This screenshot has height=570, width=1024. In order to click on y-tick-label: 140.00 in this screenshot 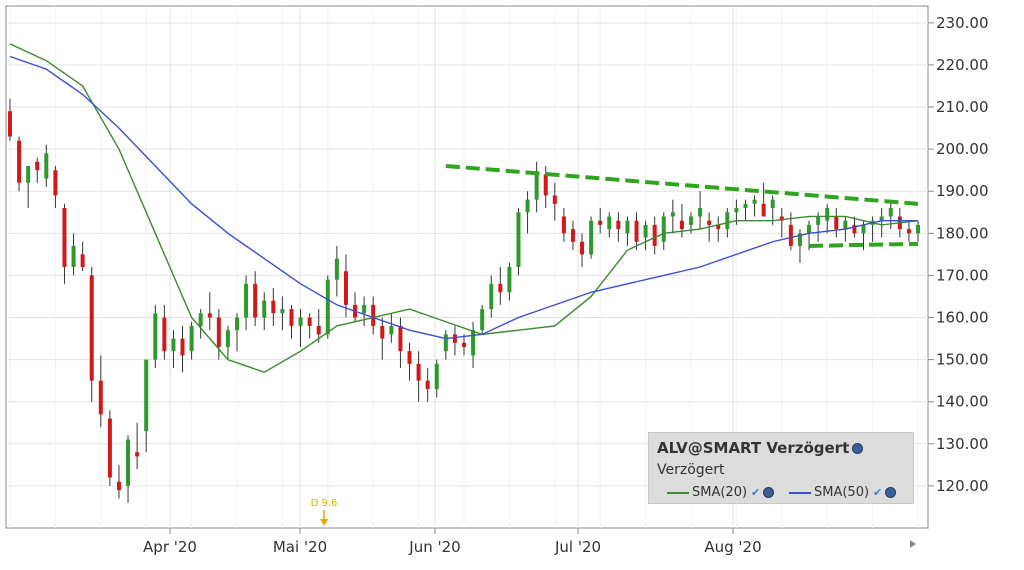, I will do `click(962, 402)`.